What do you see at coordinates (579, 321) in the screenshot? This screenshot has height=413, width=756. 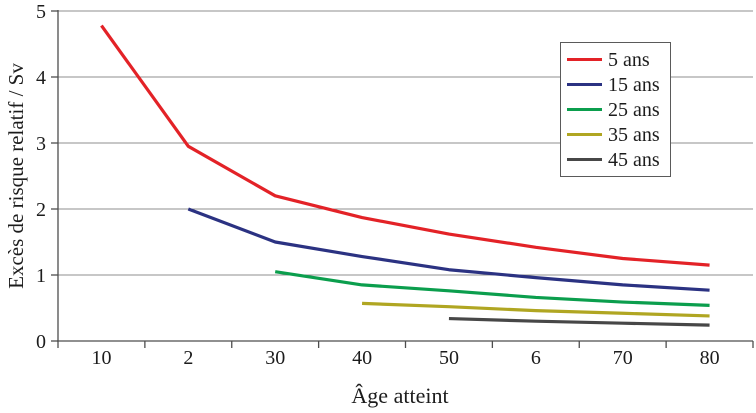 I see `series-line-45-ans` at bounding box center [579, 321].